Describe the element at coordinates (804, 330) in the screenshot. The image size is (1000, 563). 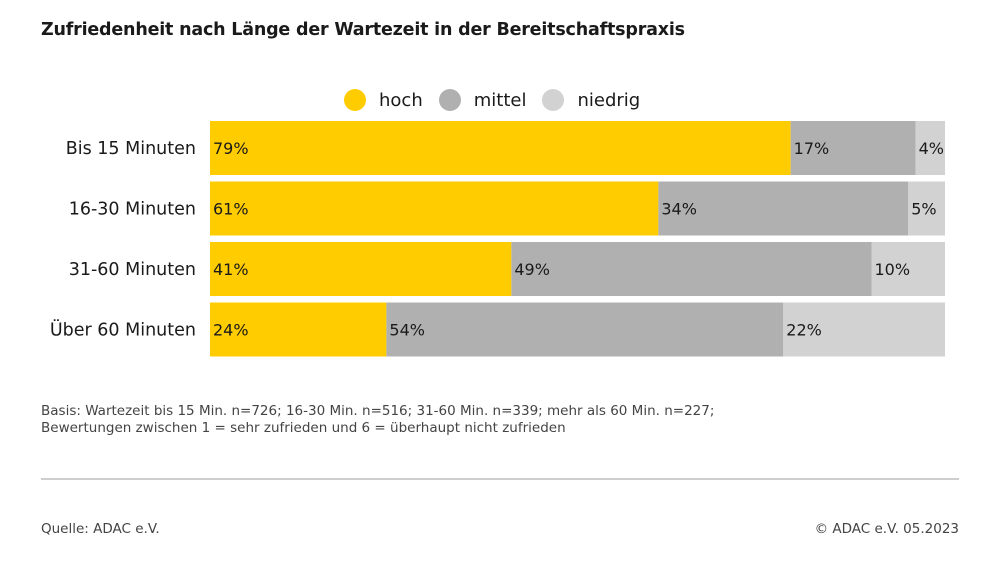
I see `data-label-niedrig-über-60-minuten: 22%` at that location.